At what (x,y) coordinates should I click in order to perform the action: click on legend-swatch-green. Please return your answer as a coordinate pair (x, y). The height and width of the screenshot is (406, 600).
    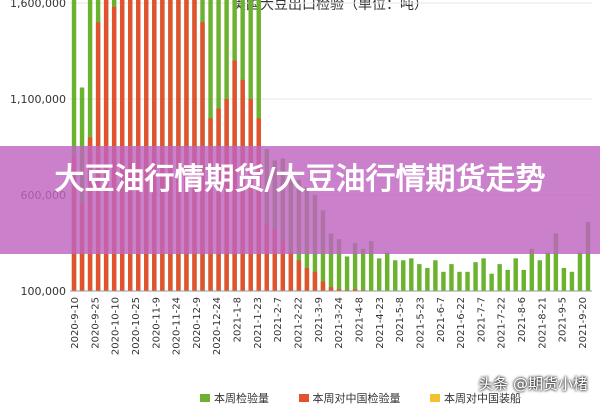
    Looking at the image, I should click on (205, 398).